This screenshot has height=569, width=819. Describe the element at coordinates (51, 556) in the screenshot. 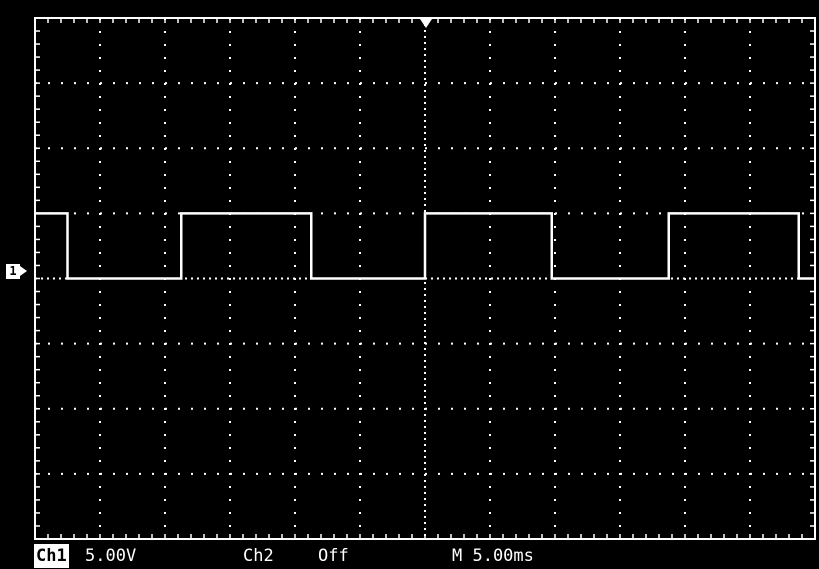

I see `ch1-label: Ch1` at that location.